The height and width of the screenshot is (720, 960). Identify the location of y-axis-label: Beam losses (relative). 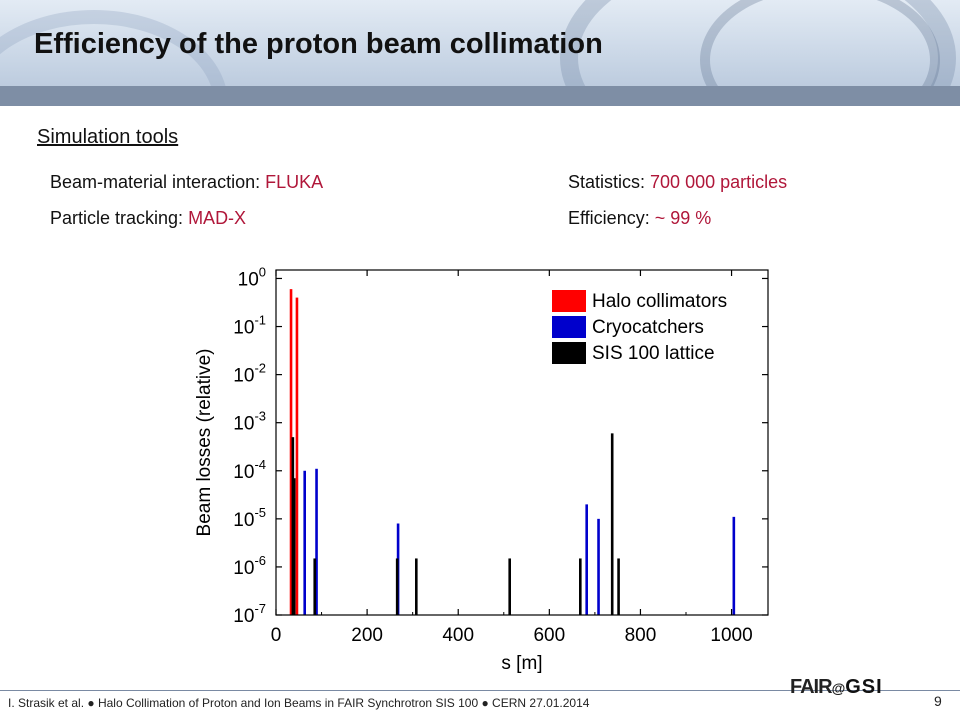
(204, 443).